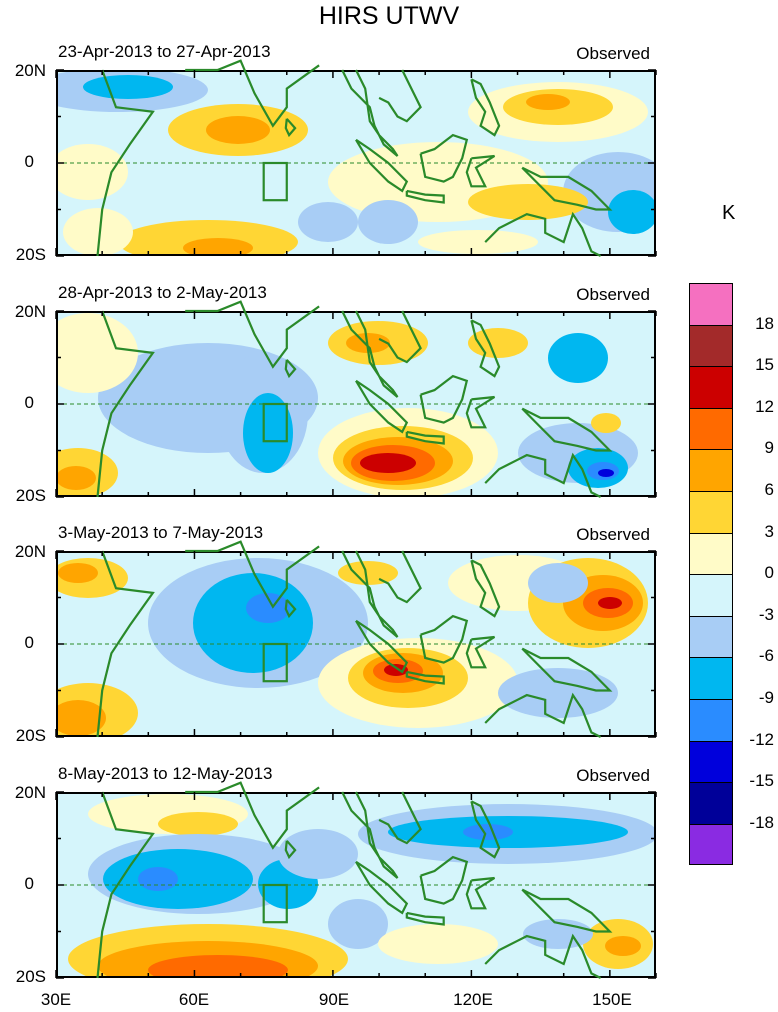  I want to click on lat-label-0-p2: 0, so click(29, 402).